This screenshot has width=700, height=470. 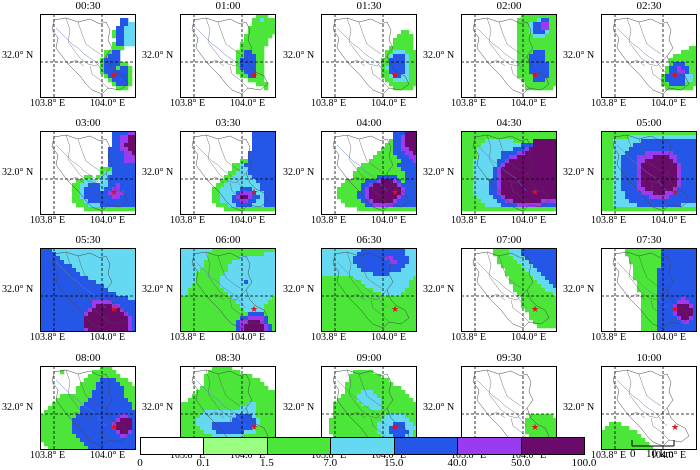 I want to click on map-panel: 04:30 32.0° N 103.8° E 104.0° E ★, so click(x=491, y=175).